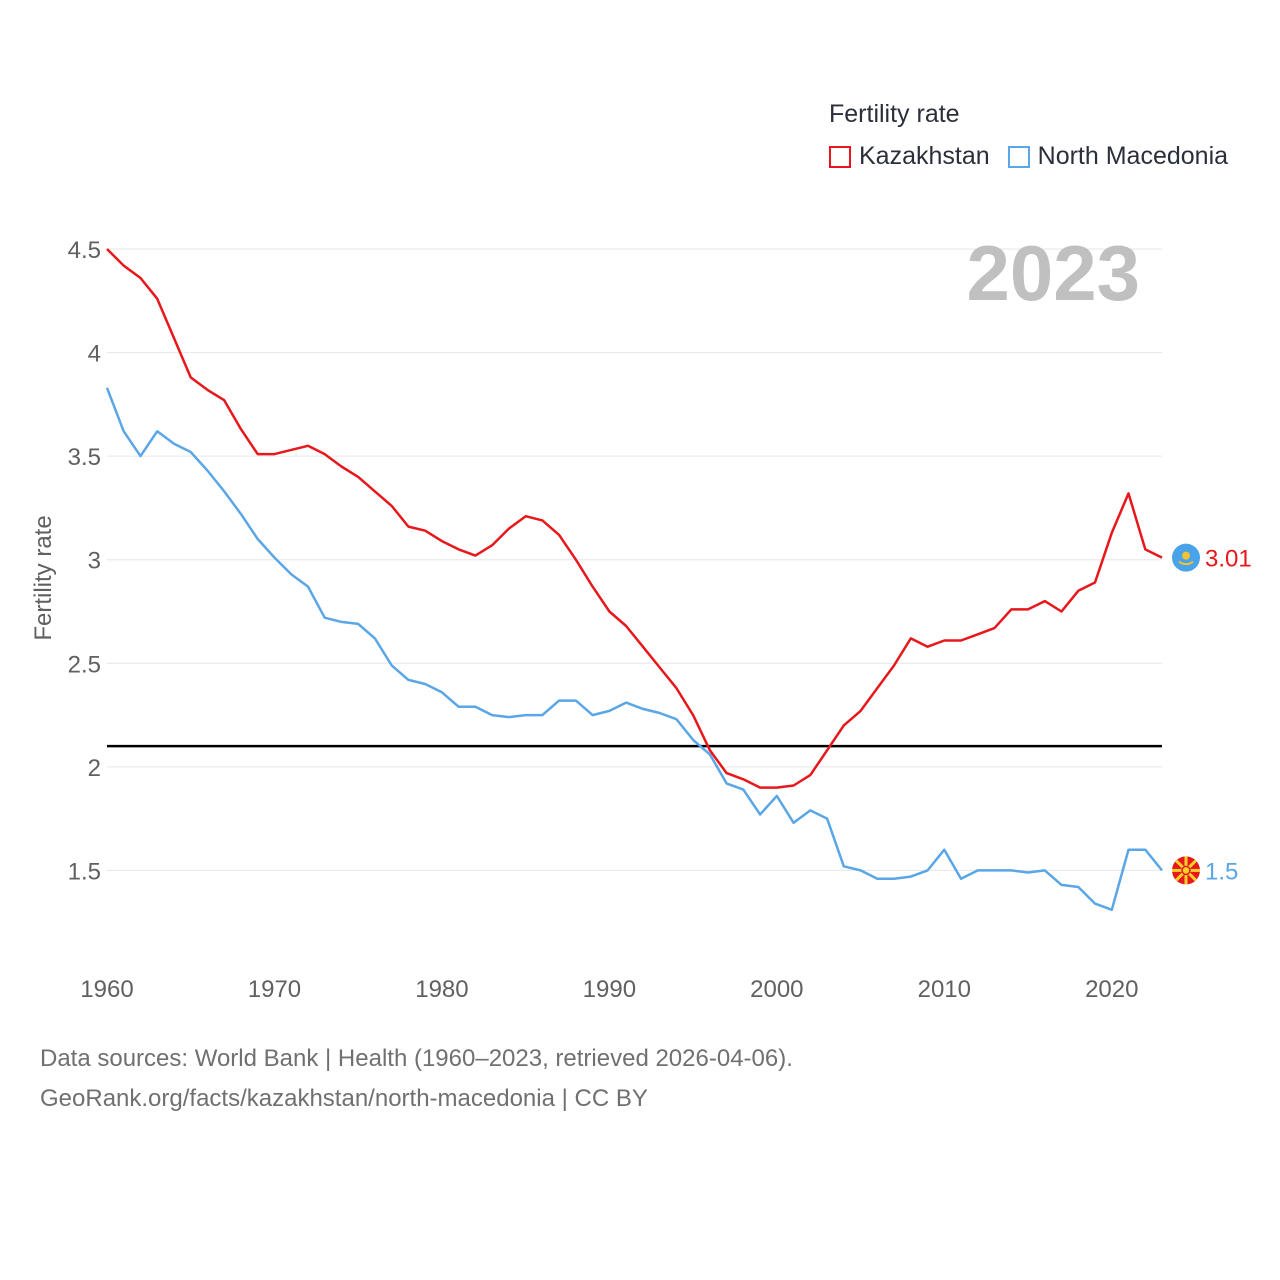  Describe the element at coordinates (84, 664) in the screenshot. I see `y-tick-label: 2.5` at that location.